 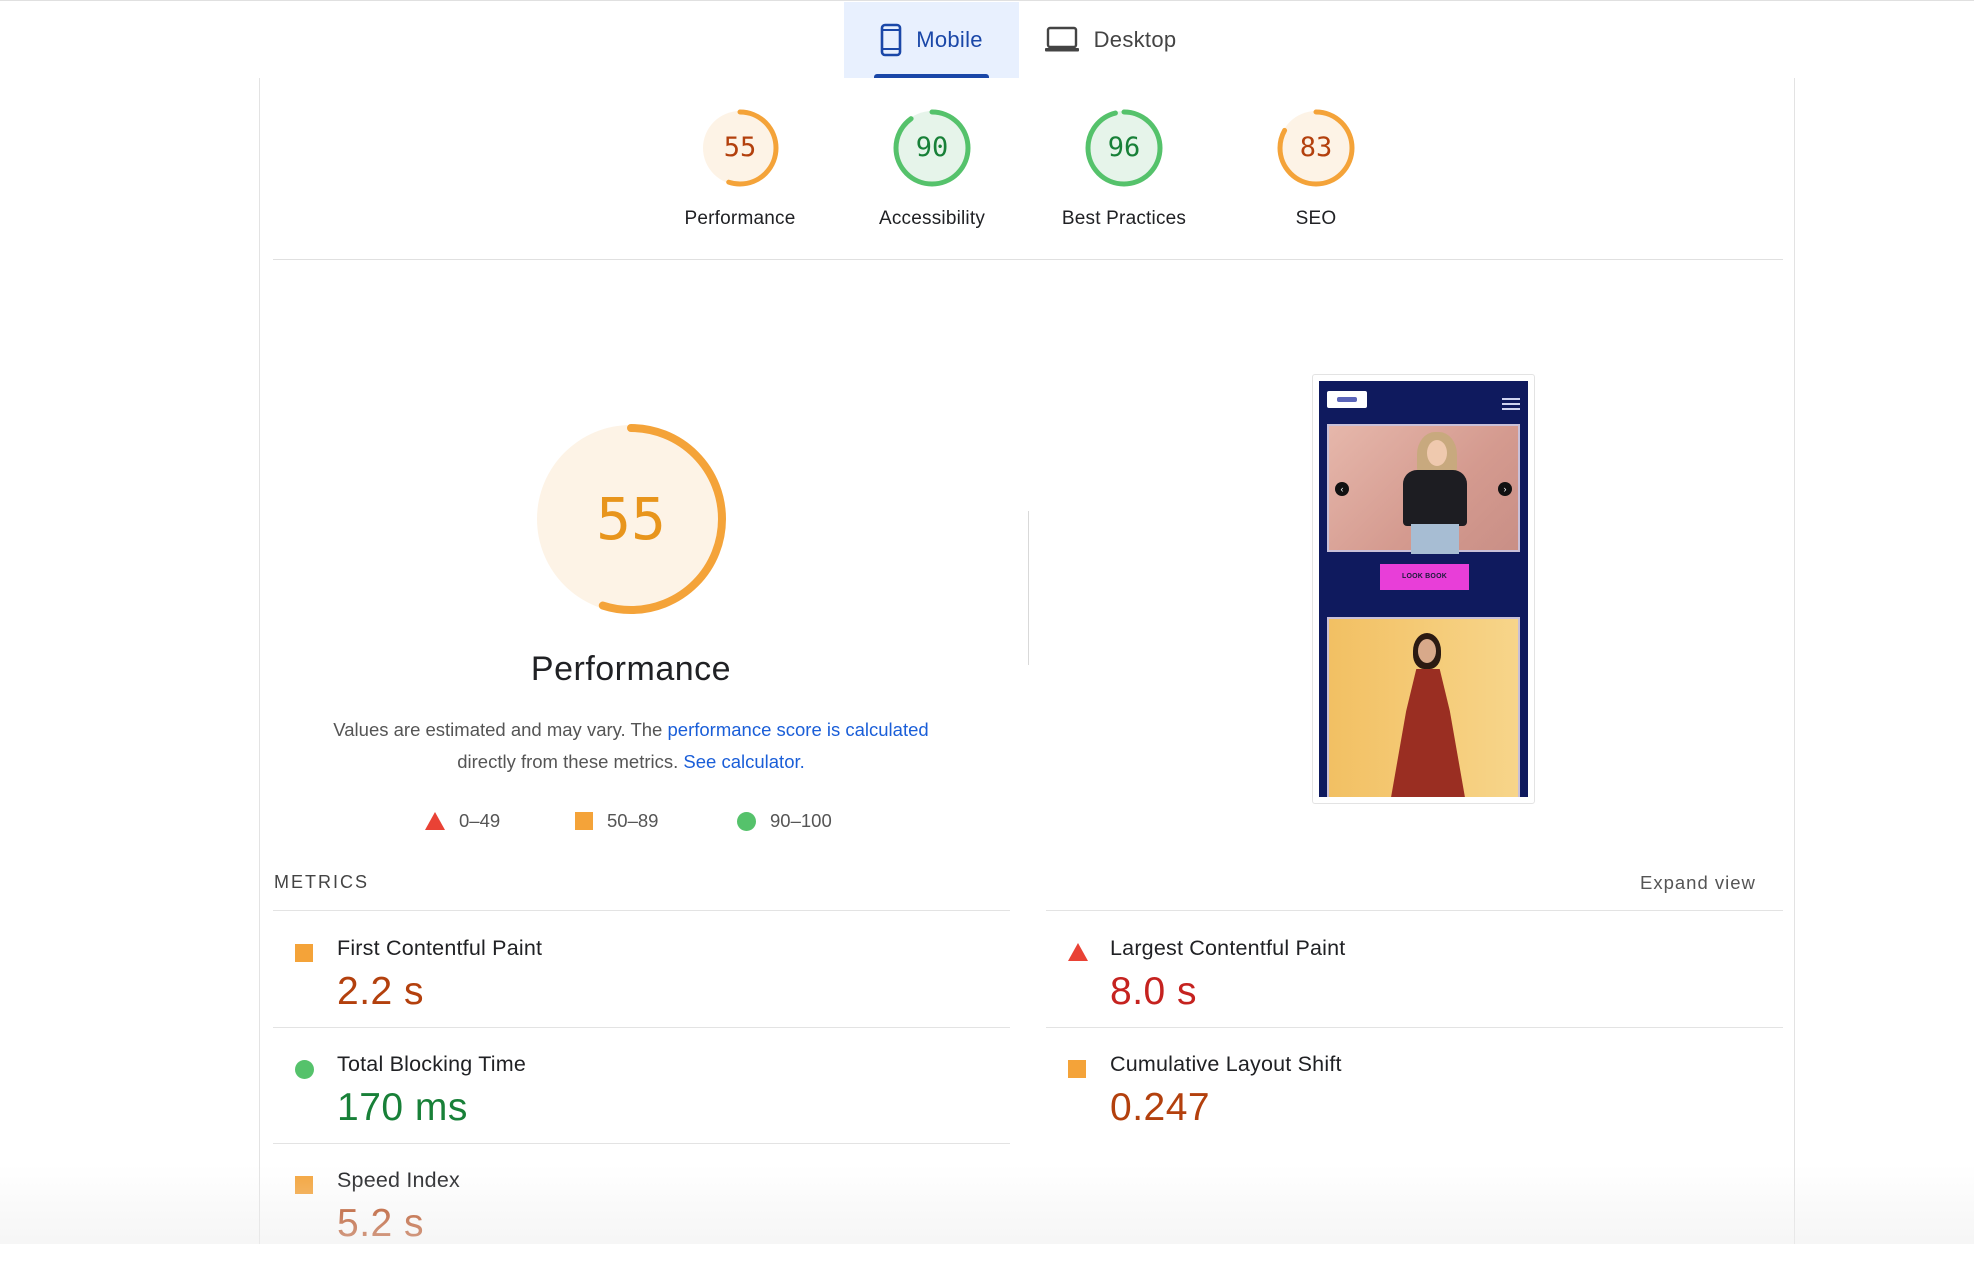 I want to click on site-logo, so click(x=1347, y=399).